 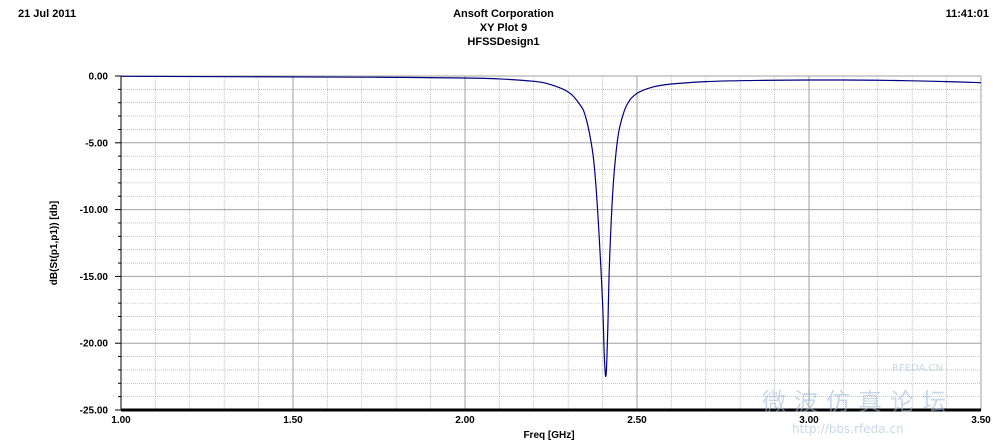 What do you see at coordinates (99, 77) in the screenshot?
I see `y-tick-label: 0.00` at bounding box center [99, 77].